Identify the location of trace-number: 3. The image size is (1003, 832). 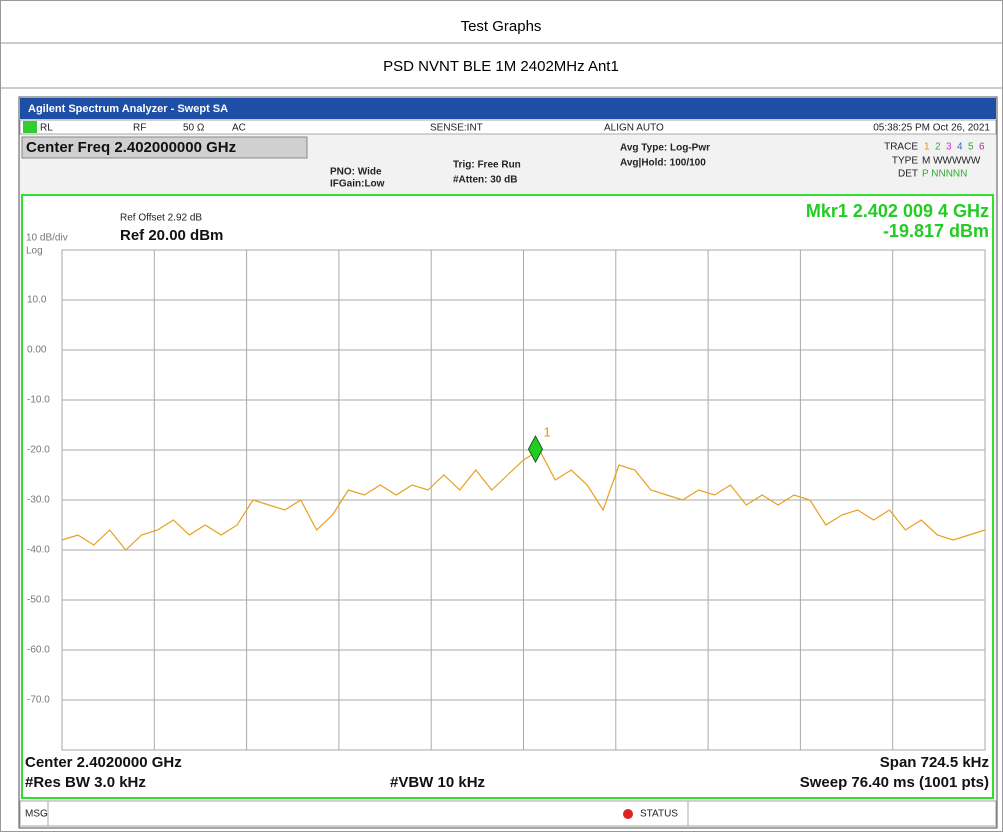
(949, 147).